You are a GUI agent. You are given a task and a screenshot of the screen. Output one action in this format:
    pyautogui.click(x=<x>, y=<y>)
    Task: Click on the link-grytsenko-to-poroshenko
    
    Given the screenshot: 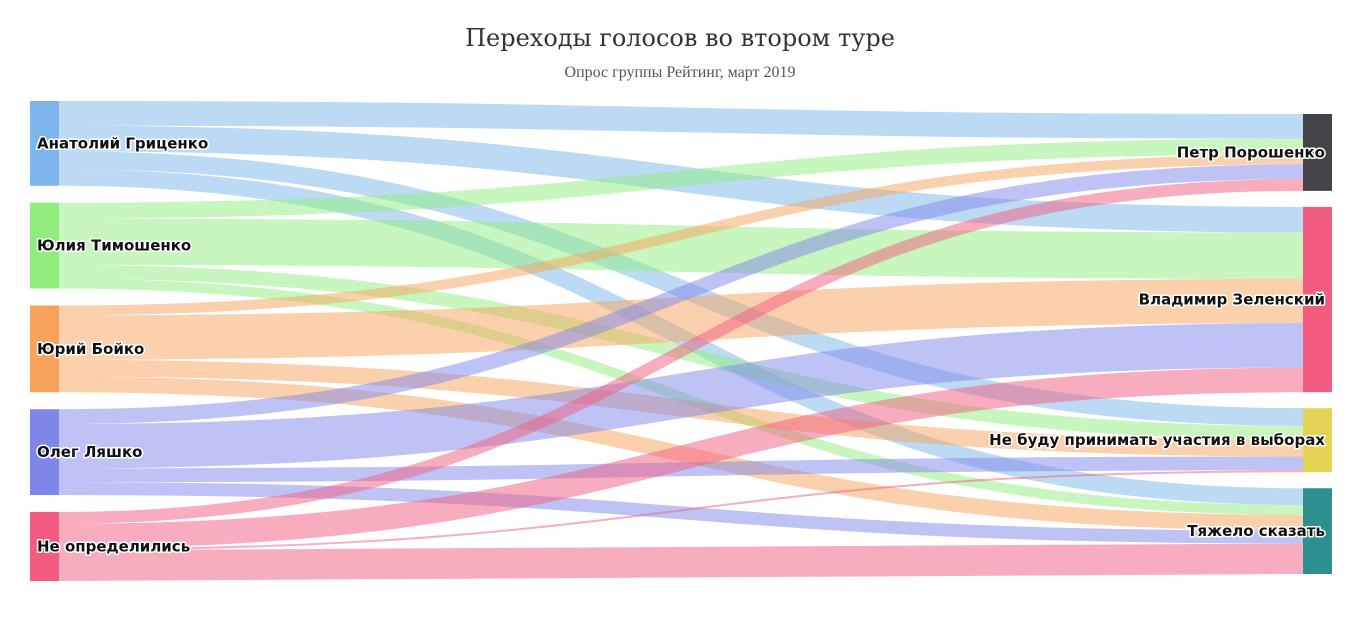 What is the action you would take?
    pyautogui.click(x=681, y=120)
    